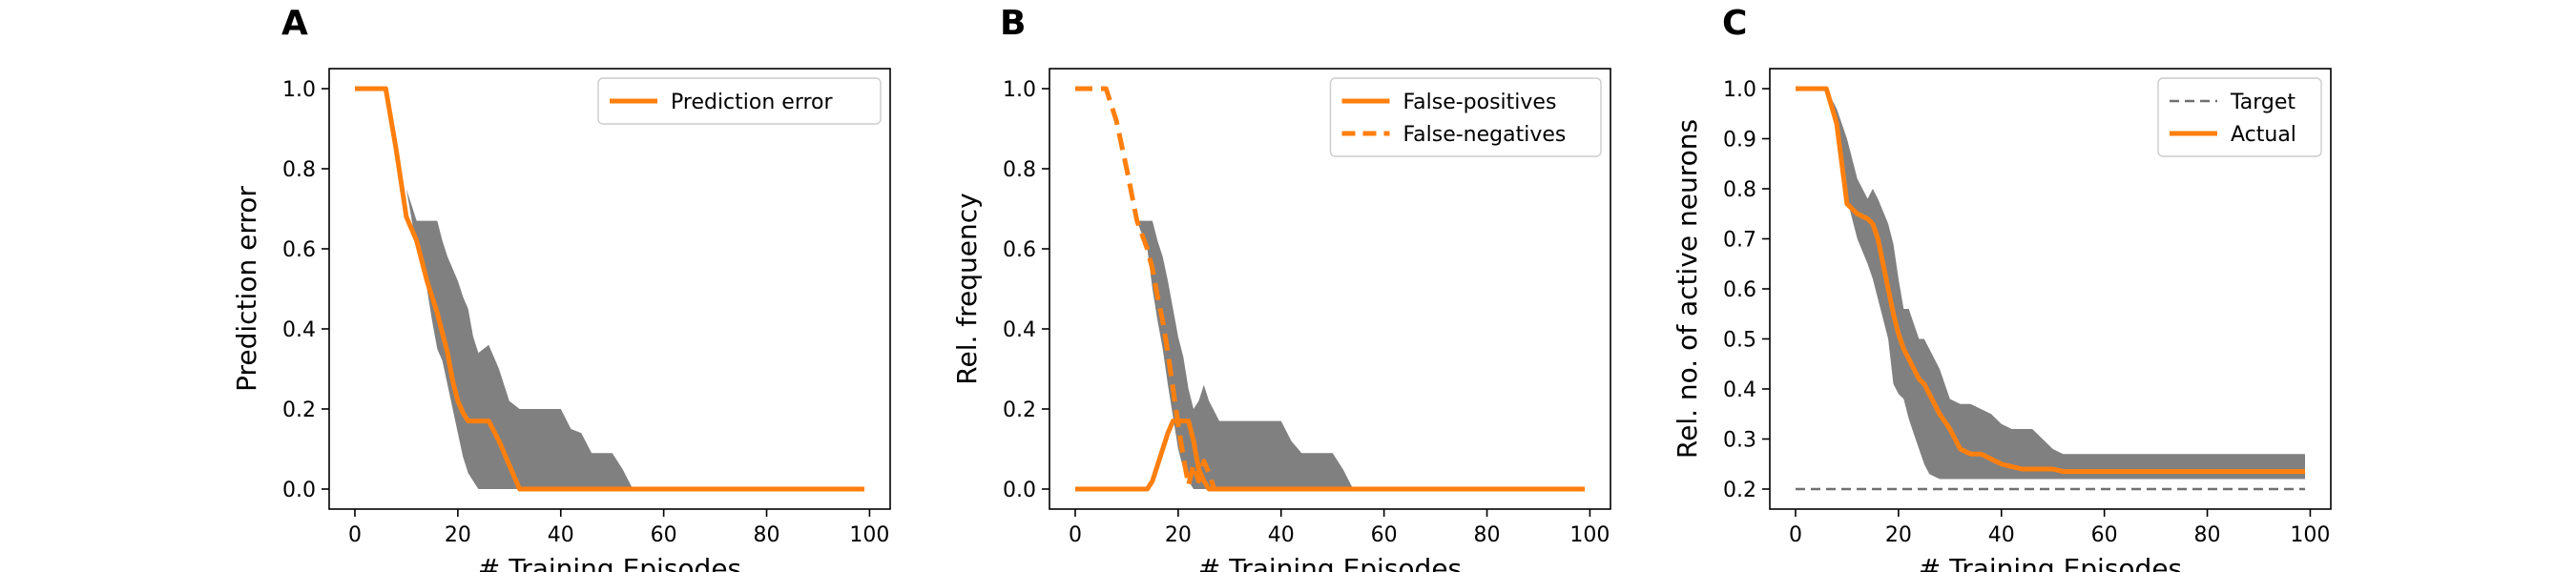 The width and height of the screenshot is (2576, 572). I want to click on panel-b-xtick-label: 40, so click(1281, 535).